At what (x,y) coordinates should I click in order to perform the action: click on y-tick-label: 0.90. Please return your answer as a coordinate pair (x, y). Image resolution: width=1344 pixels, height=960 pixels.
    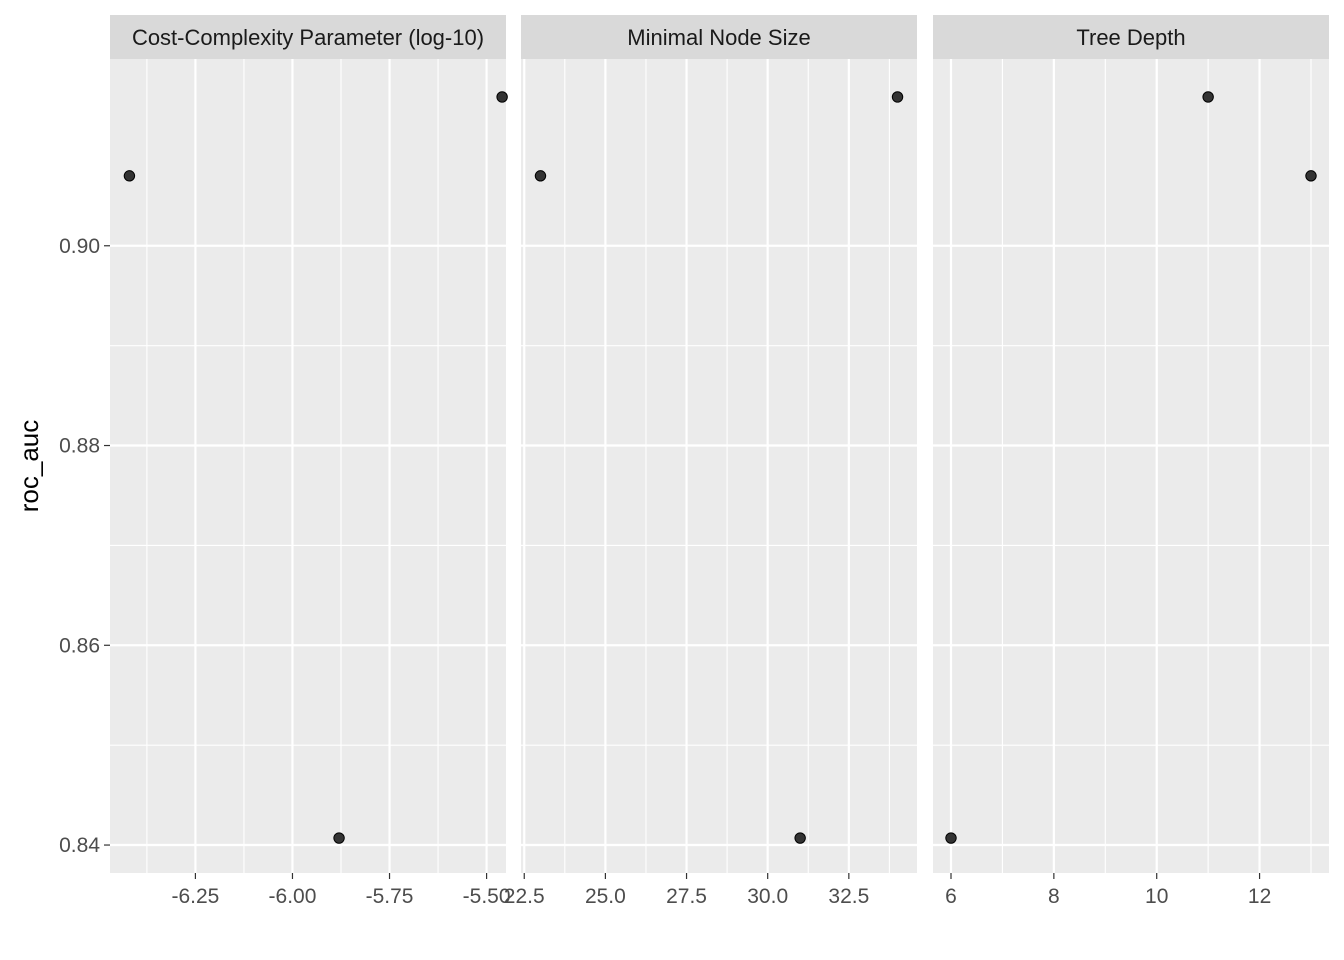
    Looking at the image, I should click on (79, 246).